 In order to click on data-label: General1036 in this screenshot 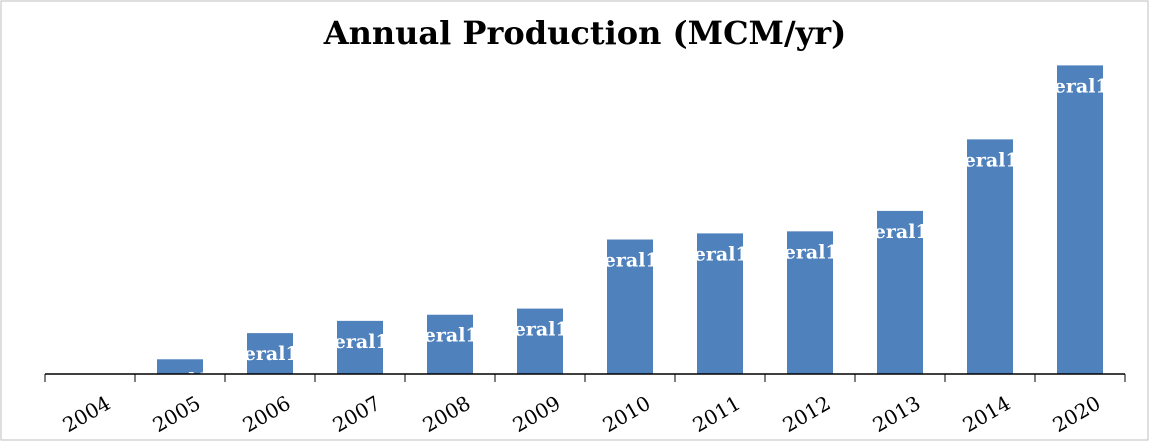, I will do `click(180, 380)`.